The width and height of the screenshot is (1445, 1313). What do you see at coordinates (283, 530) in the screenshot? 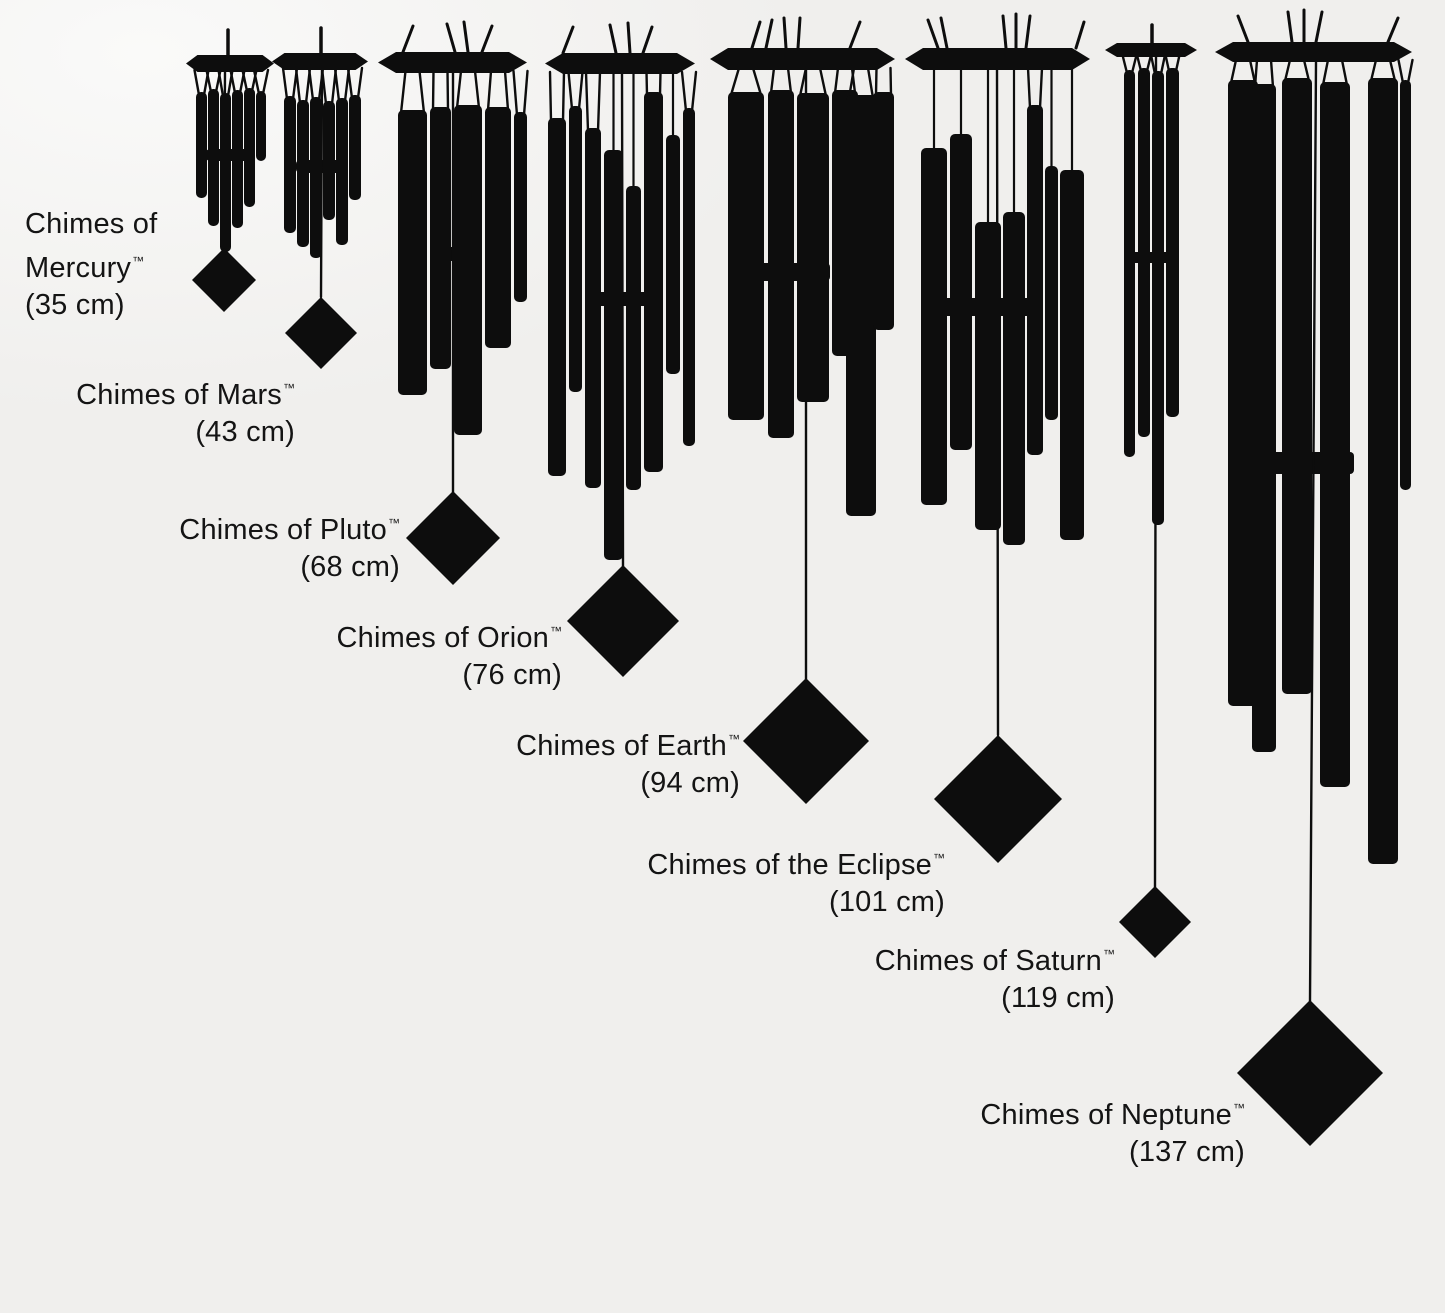
I see `chime-name: Chimes of Pluto` at bounding box center [283, 530].